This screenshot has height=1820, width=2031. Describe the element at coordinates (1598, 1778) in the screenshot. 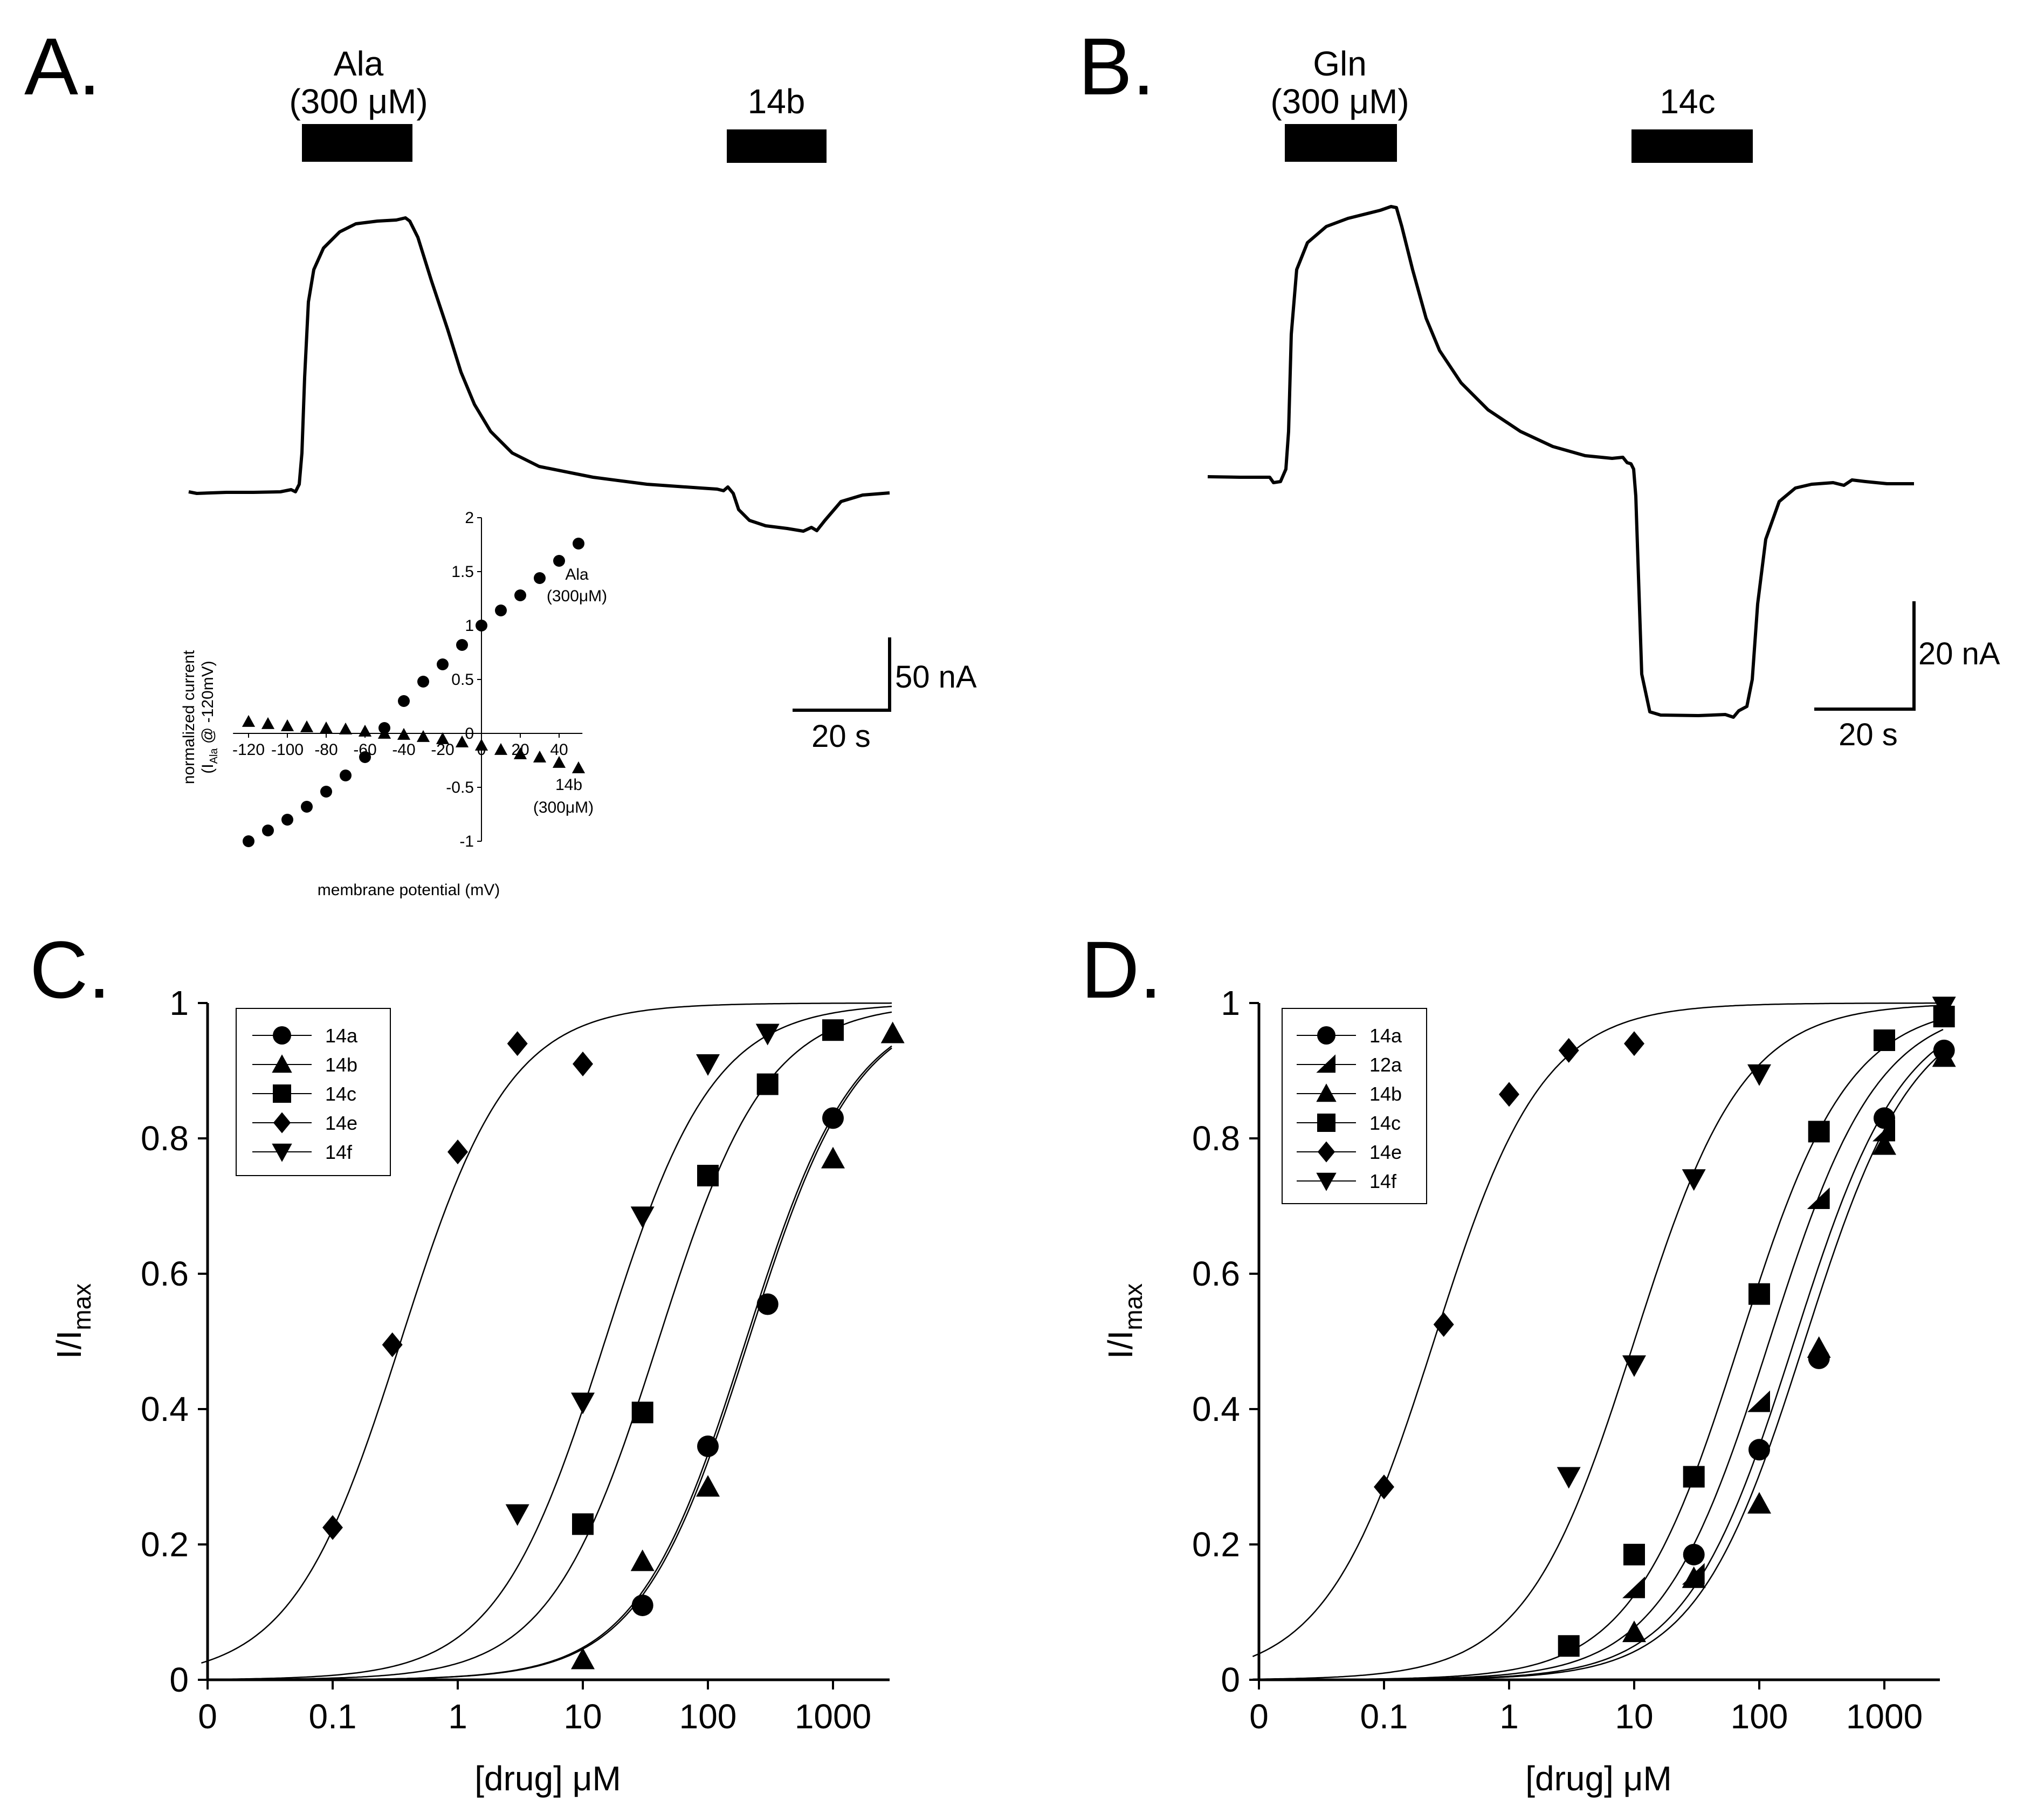

I see `panel-d-x-label: [drug] μM` at that location.